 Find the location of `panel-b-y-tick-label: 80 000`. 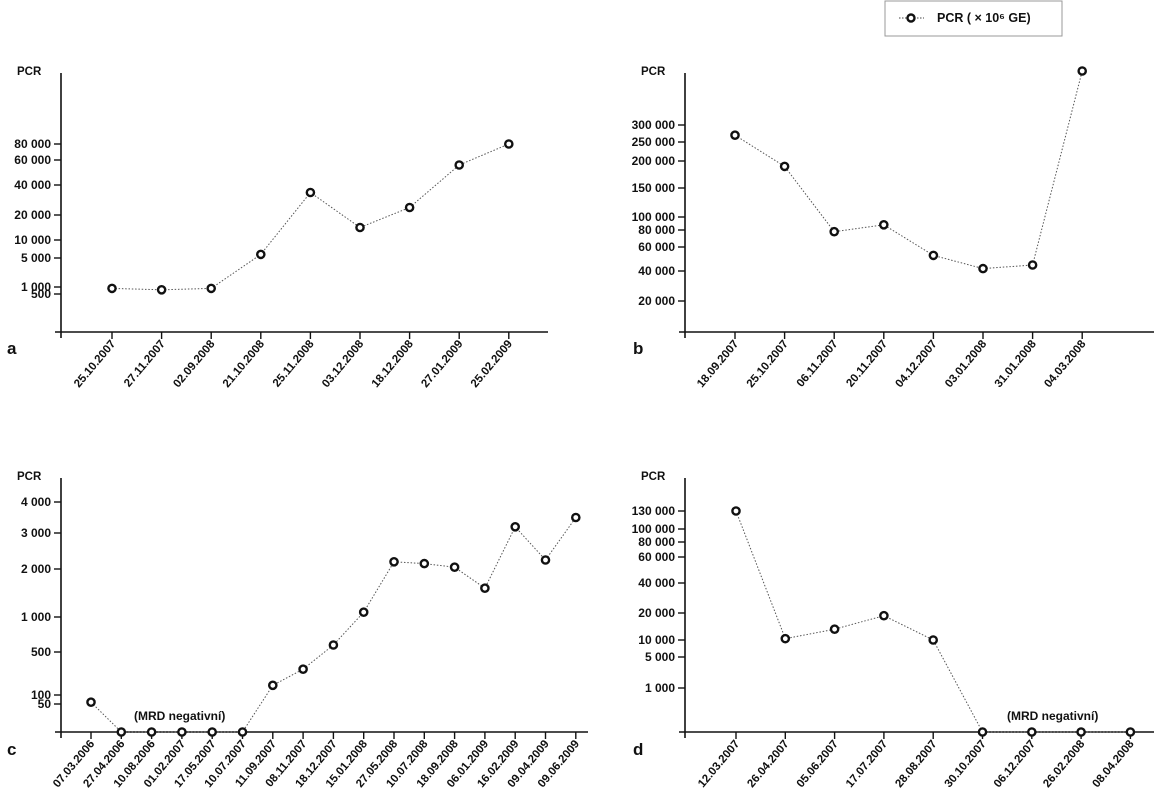

panel-b-y-tick-label: 80 000 is located at coordinates (656, 230).